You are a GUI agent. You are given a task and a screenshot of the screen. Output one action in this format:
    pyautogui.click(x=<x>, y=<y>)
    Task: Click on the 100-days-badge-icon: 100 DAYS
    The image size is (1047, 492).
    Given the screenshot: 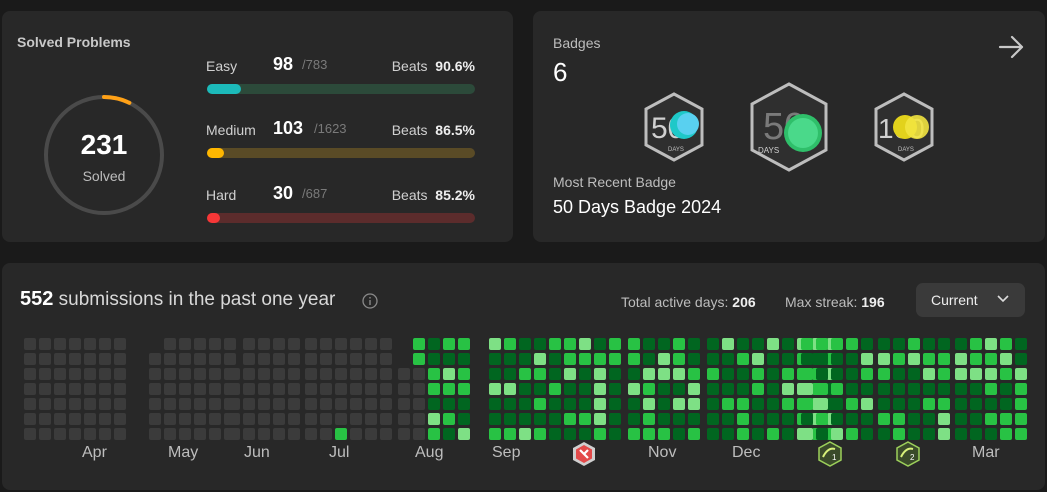 What is the action you would take?
    pyautogui.click(x=904, y=127)
    